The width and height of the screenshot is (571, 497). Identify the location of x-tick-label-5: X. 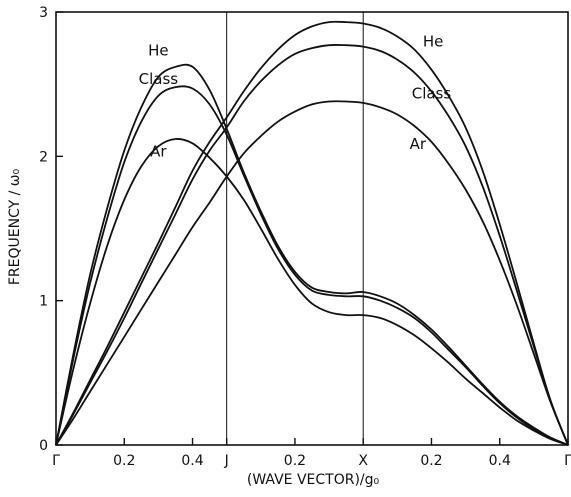
(363, 461).